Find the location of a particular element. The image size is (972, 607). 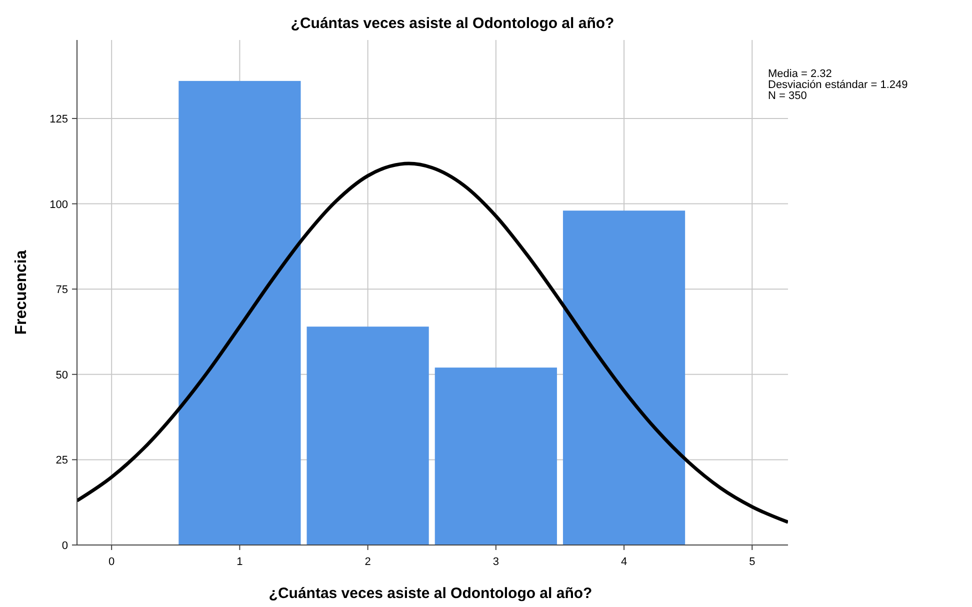

x-tick-label: 0 is located at coordinates (111, 562).